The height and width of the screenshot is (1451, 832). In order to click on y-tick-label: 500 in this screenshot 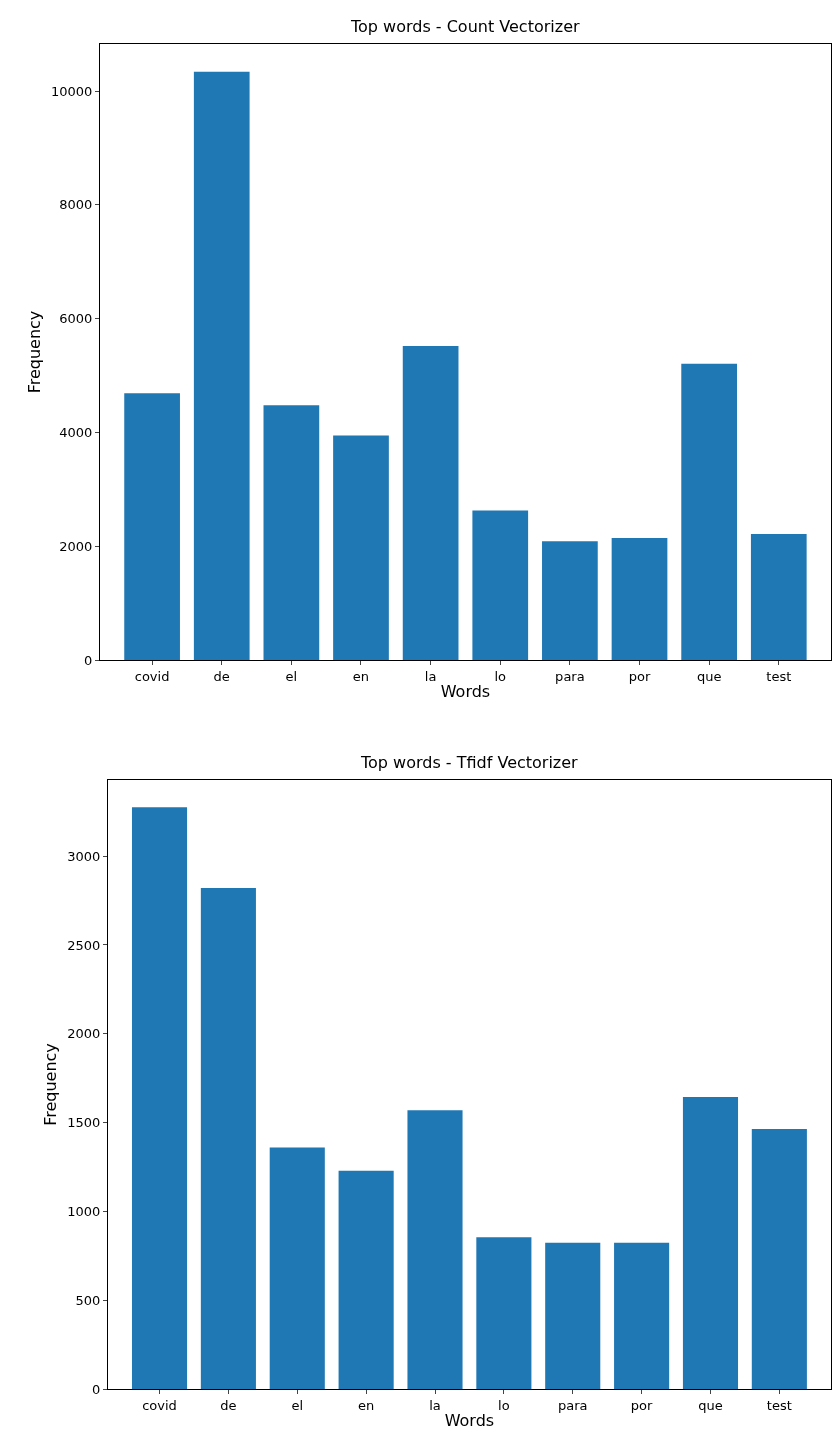, I will do `click(88, 1300)`.